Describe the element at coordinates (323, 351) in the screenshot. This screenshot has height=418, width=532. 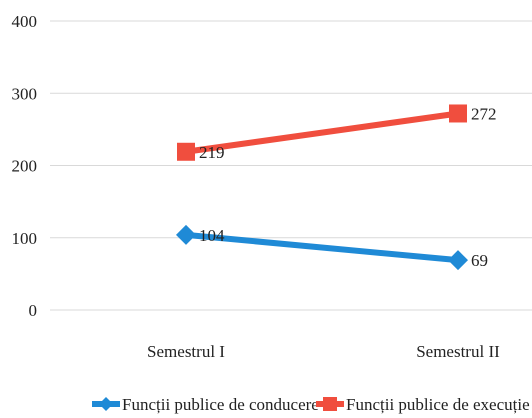
I see `x-axis-categories: Semestrul I Semestrul II` at that location.